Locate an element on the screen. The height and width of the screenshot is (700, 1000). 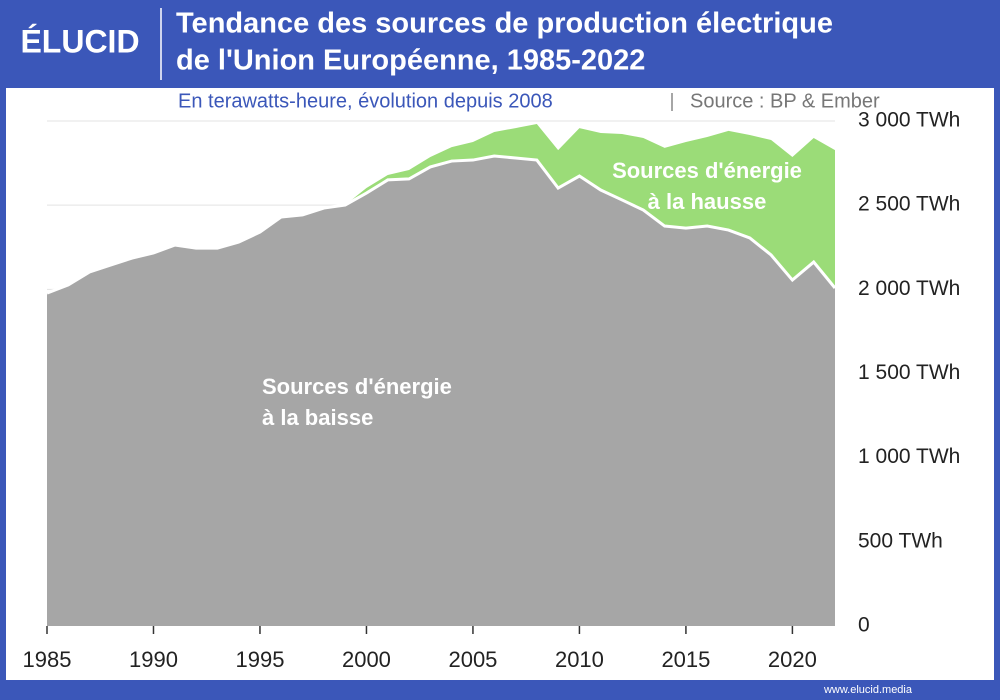
annotation: à la baisse is located at coordinates (317, 417).